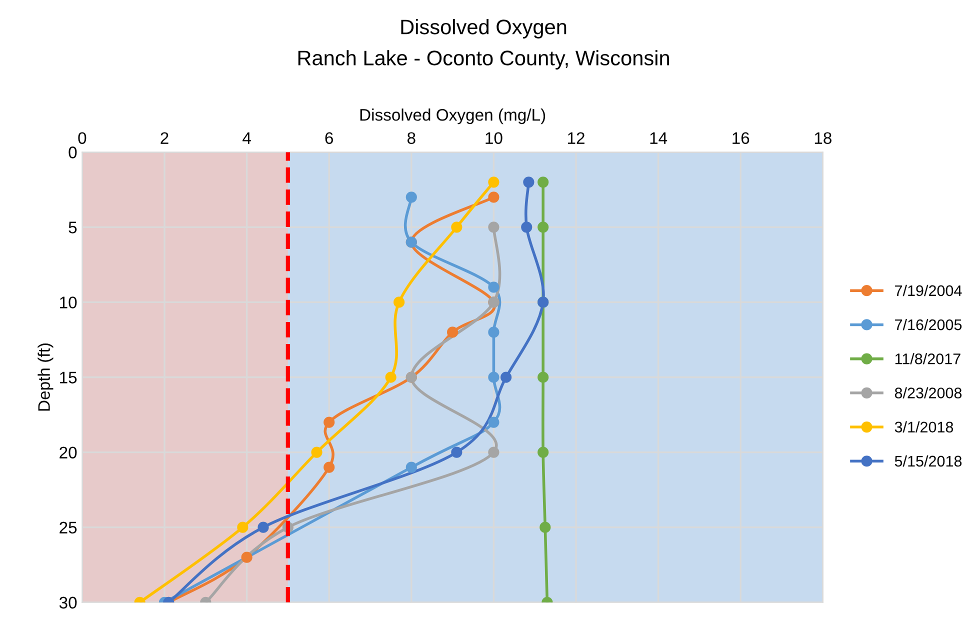 Image resolution: width=967 pixels, height=621 pixels. Describe the element at coordinates (68, 302) in the screenshot. I see `y-tick-label: 10` at that location.